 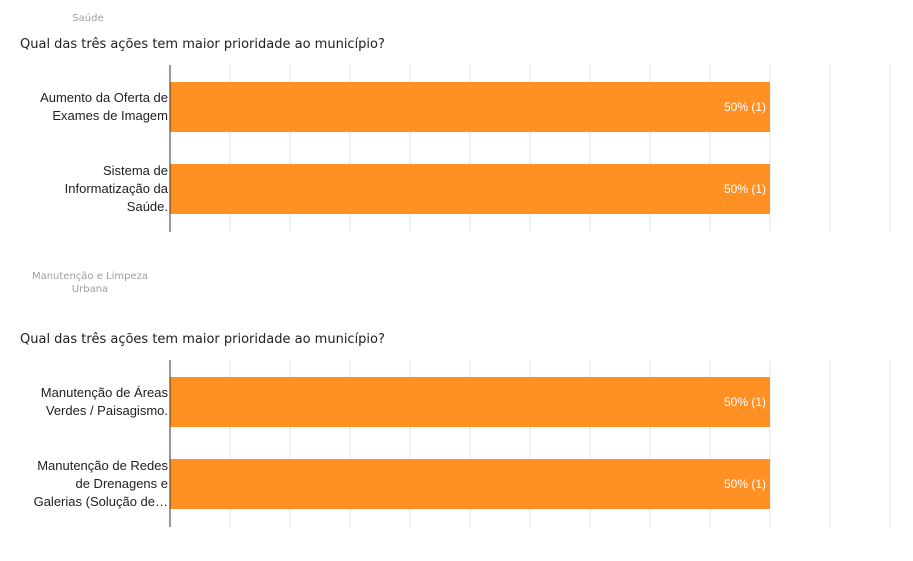 What do you see at coordinates (147, 206) in the screenshot?
I see `category-label: Saúde.` at bounding box center [147, 206].